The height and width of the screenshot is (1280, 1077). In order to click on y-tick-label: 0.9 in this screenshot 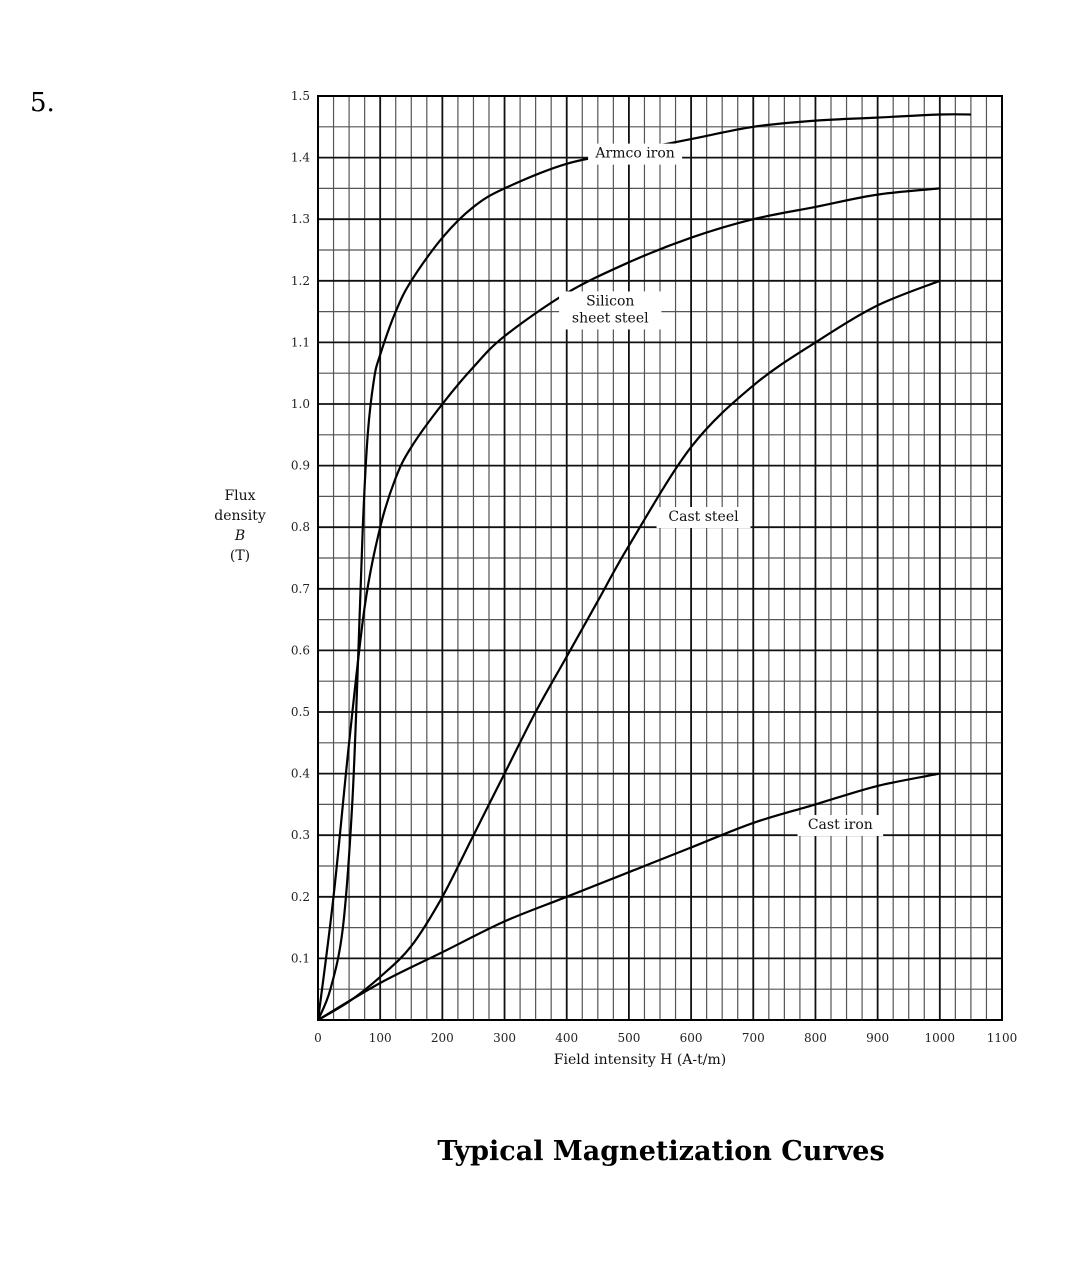, I will do `click(300, 466)`.